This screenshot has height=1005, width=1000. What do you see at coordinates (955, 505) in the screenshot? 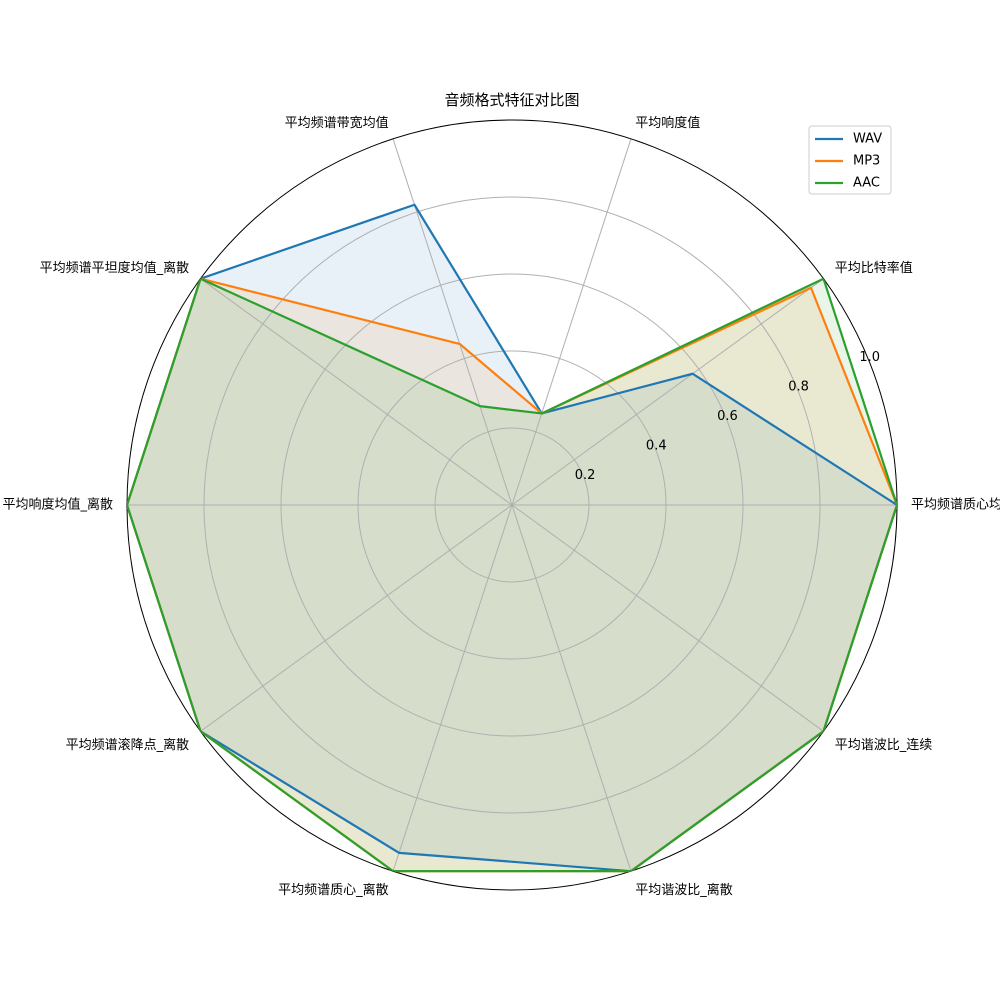
I see `axis-label: 平均频谱质心均值` at bounding box center [955, 505].